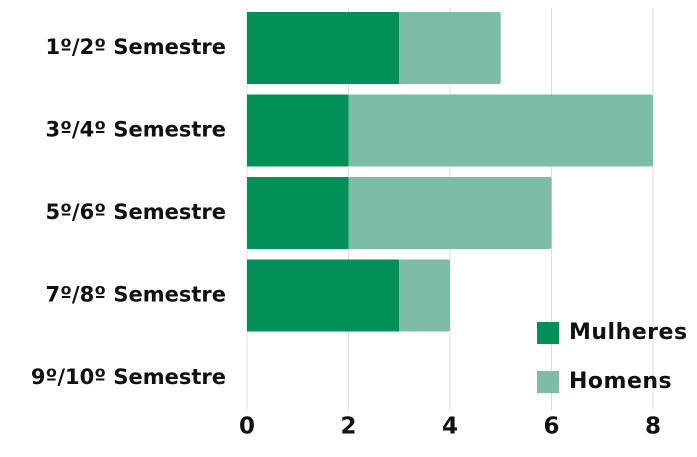 The height and width of the screenshot is (457, 697). I want to click on legend-swatch-mulheres, so click(548, 333).